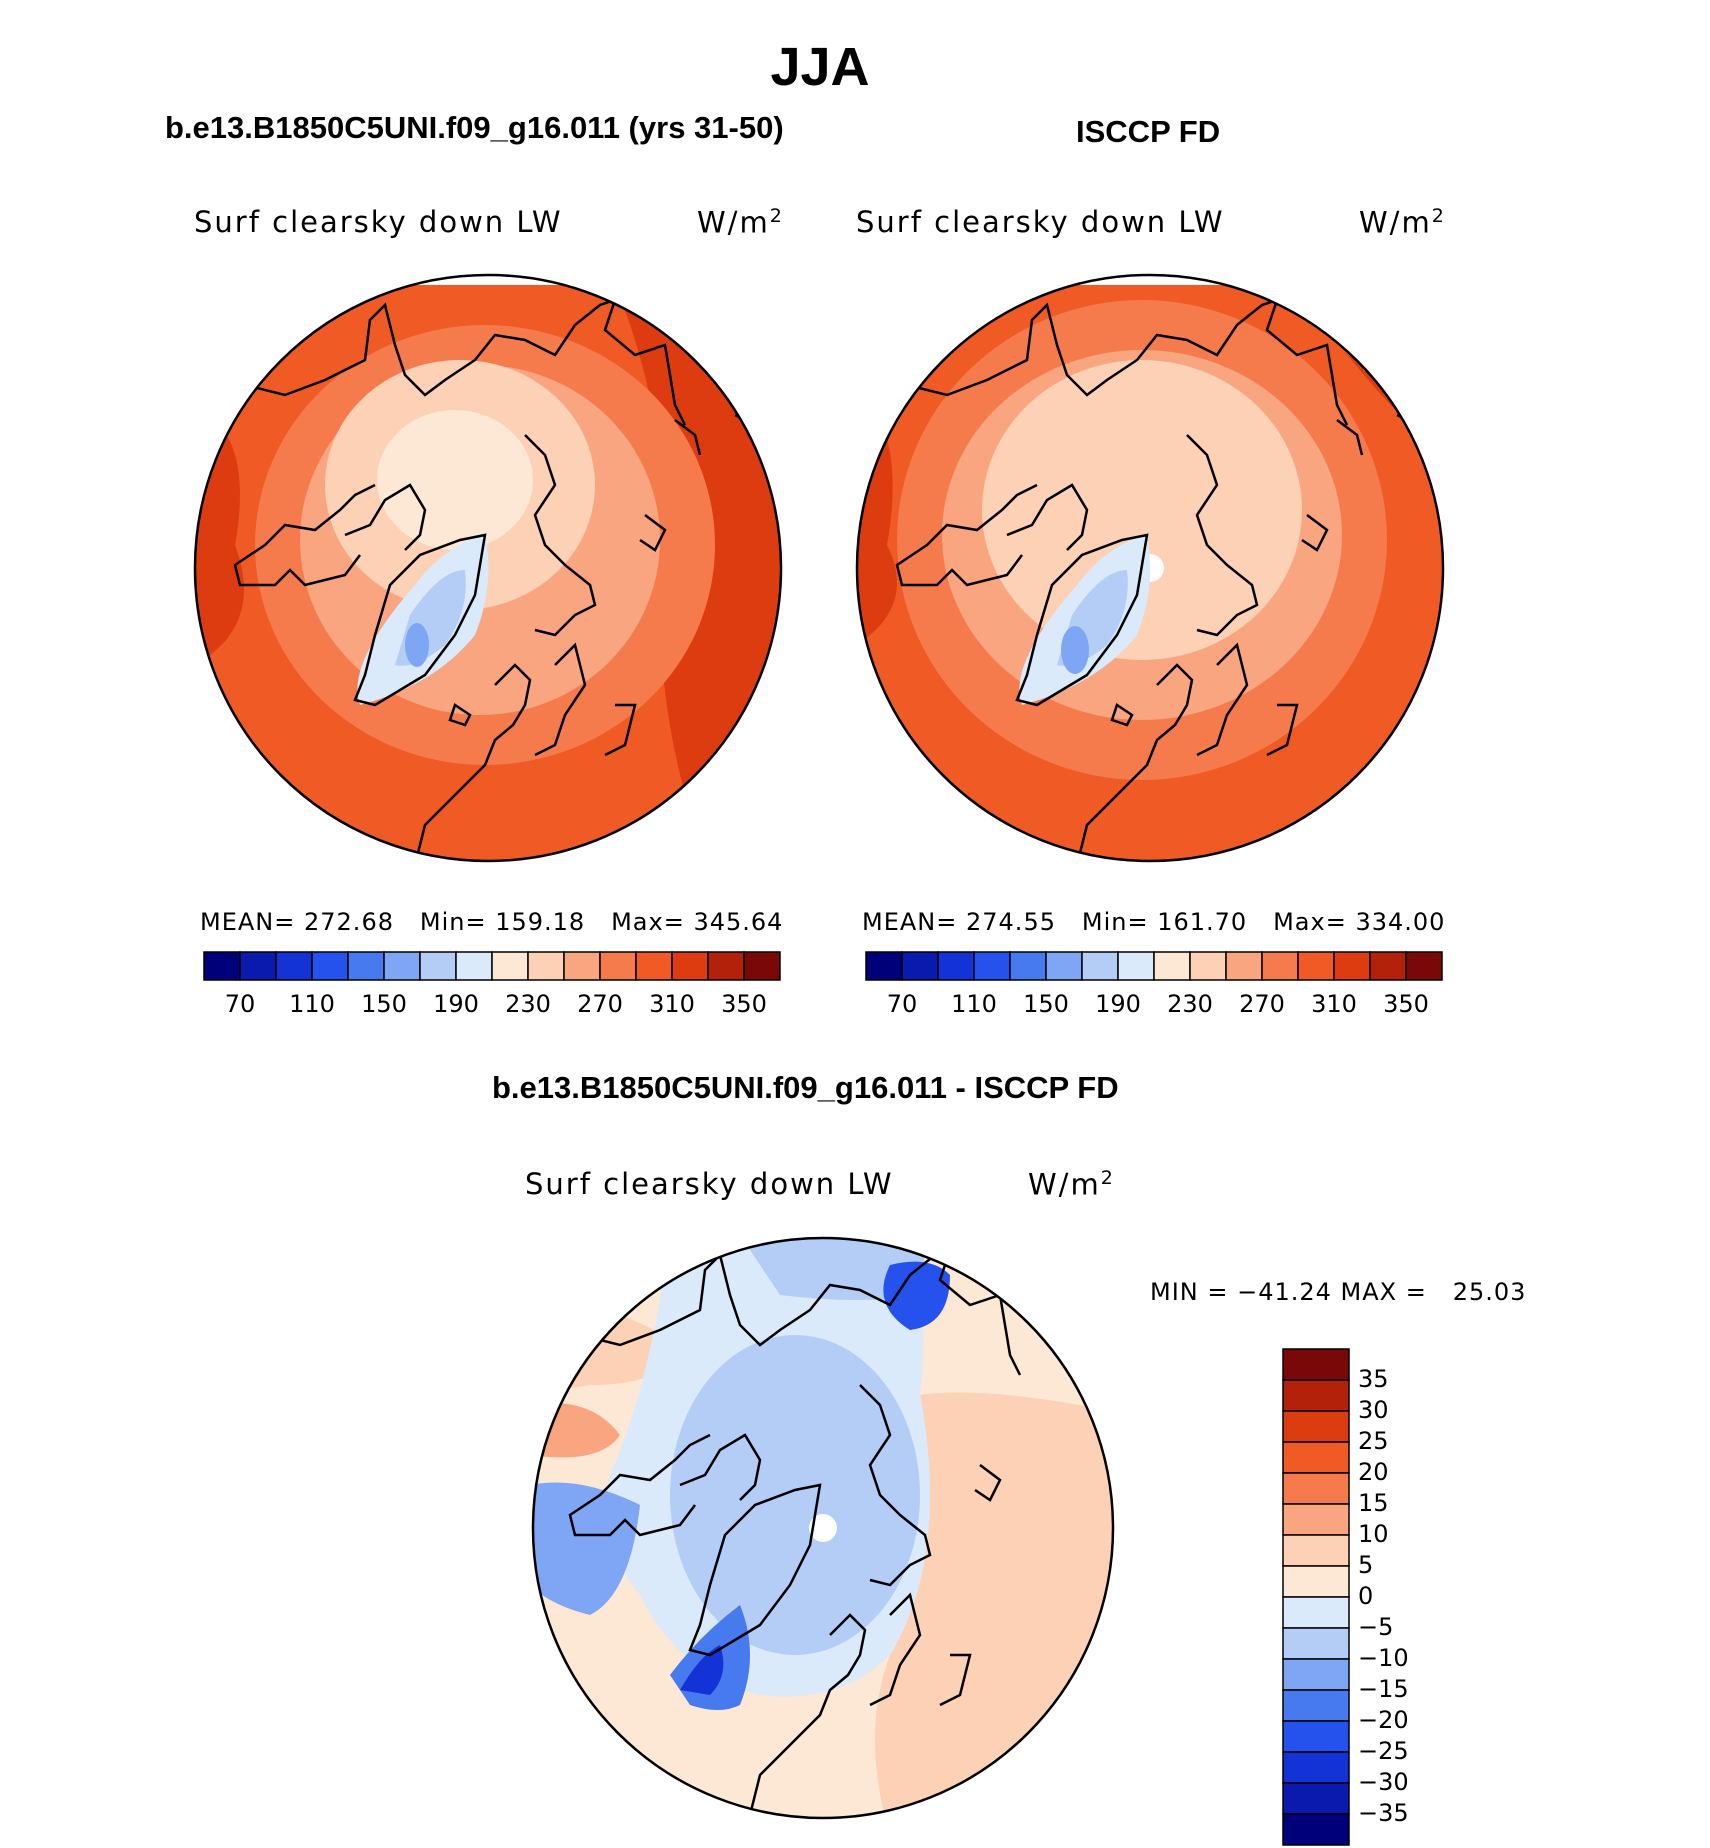 This screenshot has height=1848, width=1710. What do you see at coordinates (1262, 1004) in the screenshot?
I see `panel-2-colorbar-tick-label: 270` at bounding box center [1262, 1004].